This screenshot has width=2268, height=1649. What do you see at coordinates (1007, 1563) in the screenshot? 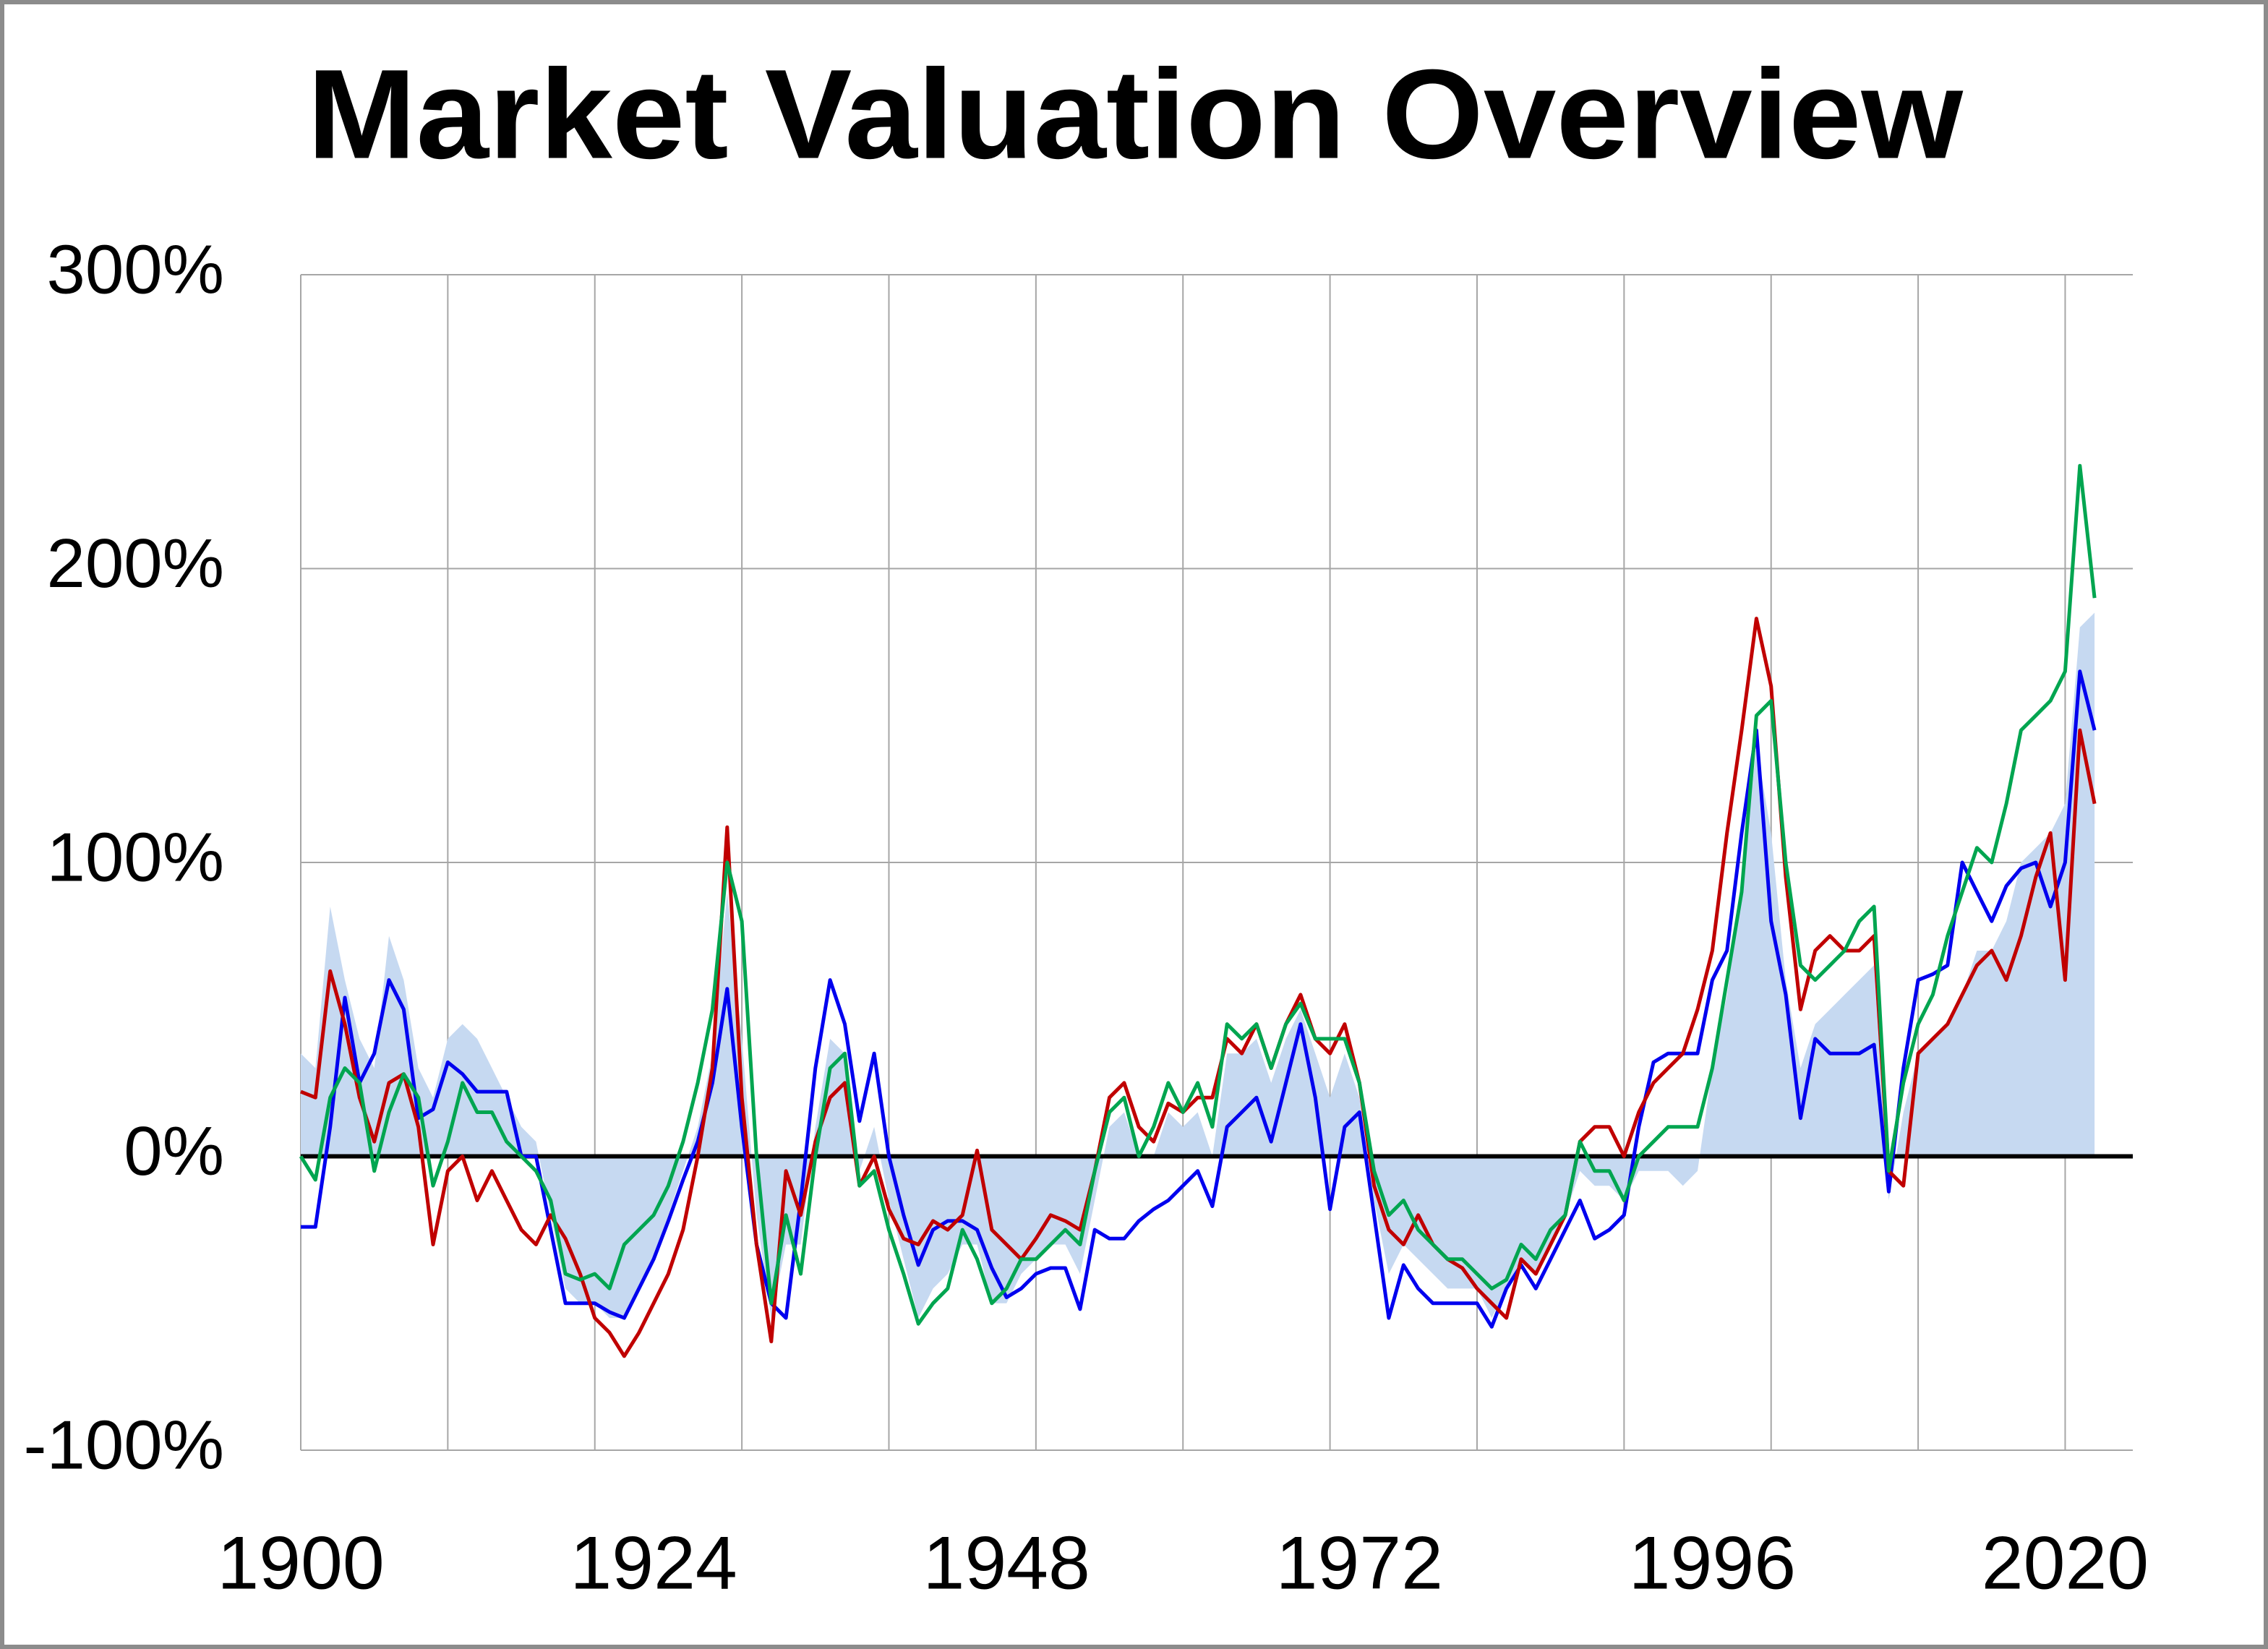
I see `x-tick-label: 1948` at bounding box center [1007, 1563].